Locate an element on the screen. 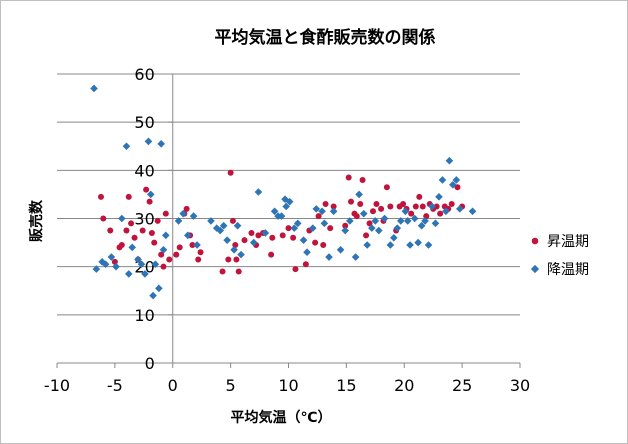  legend-marker is located at coordinates (535, 241).